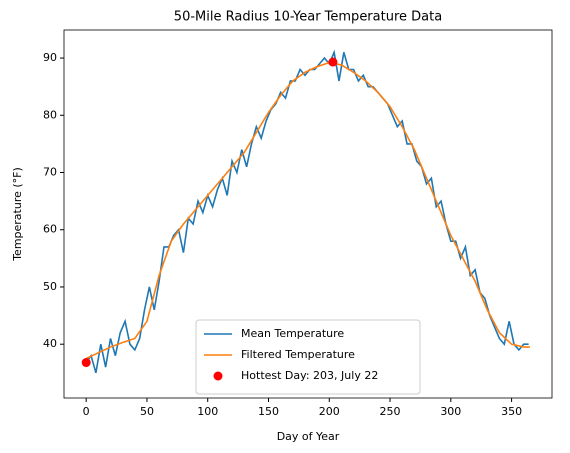 The height and width of the screenshot is (453, 570). What do you see at coordinates (308, 436) in the screenshot?
I see `x-axis-label: Day of Year` at bounding box center [308, 436].